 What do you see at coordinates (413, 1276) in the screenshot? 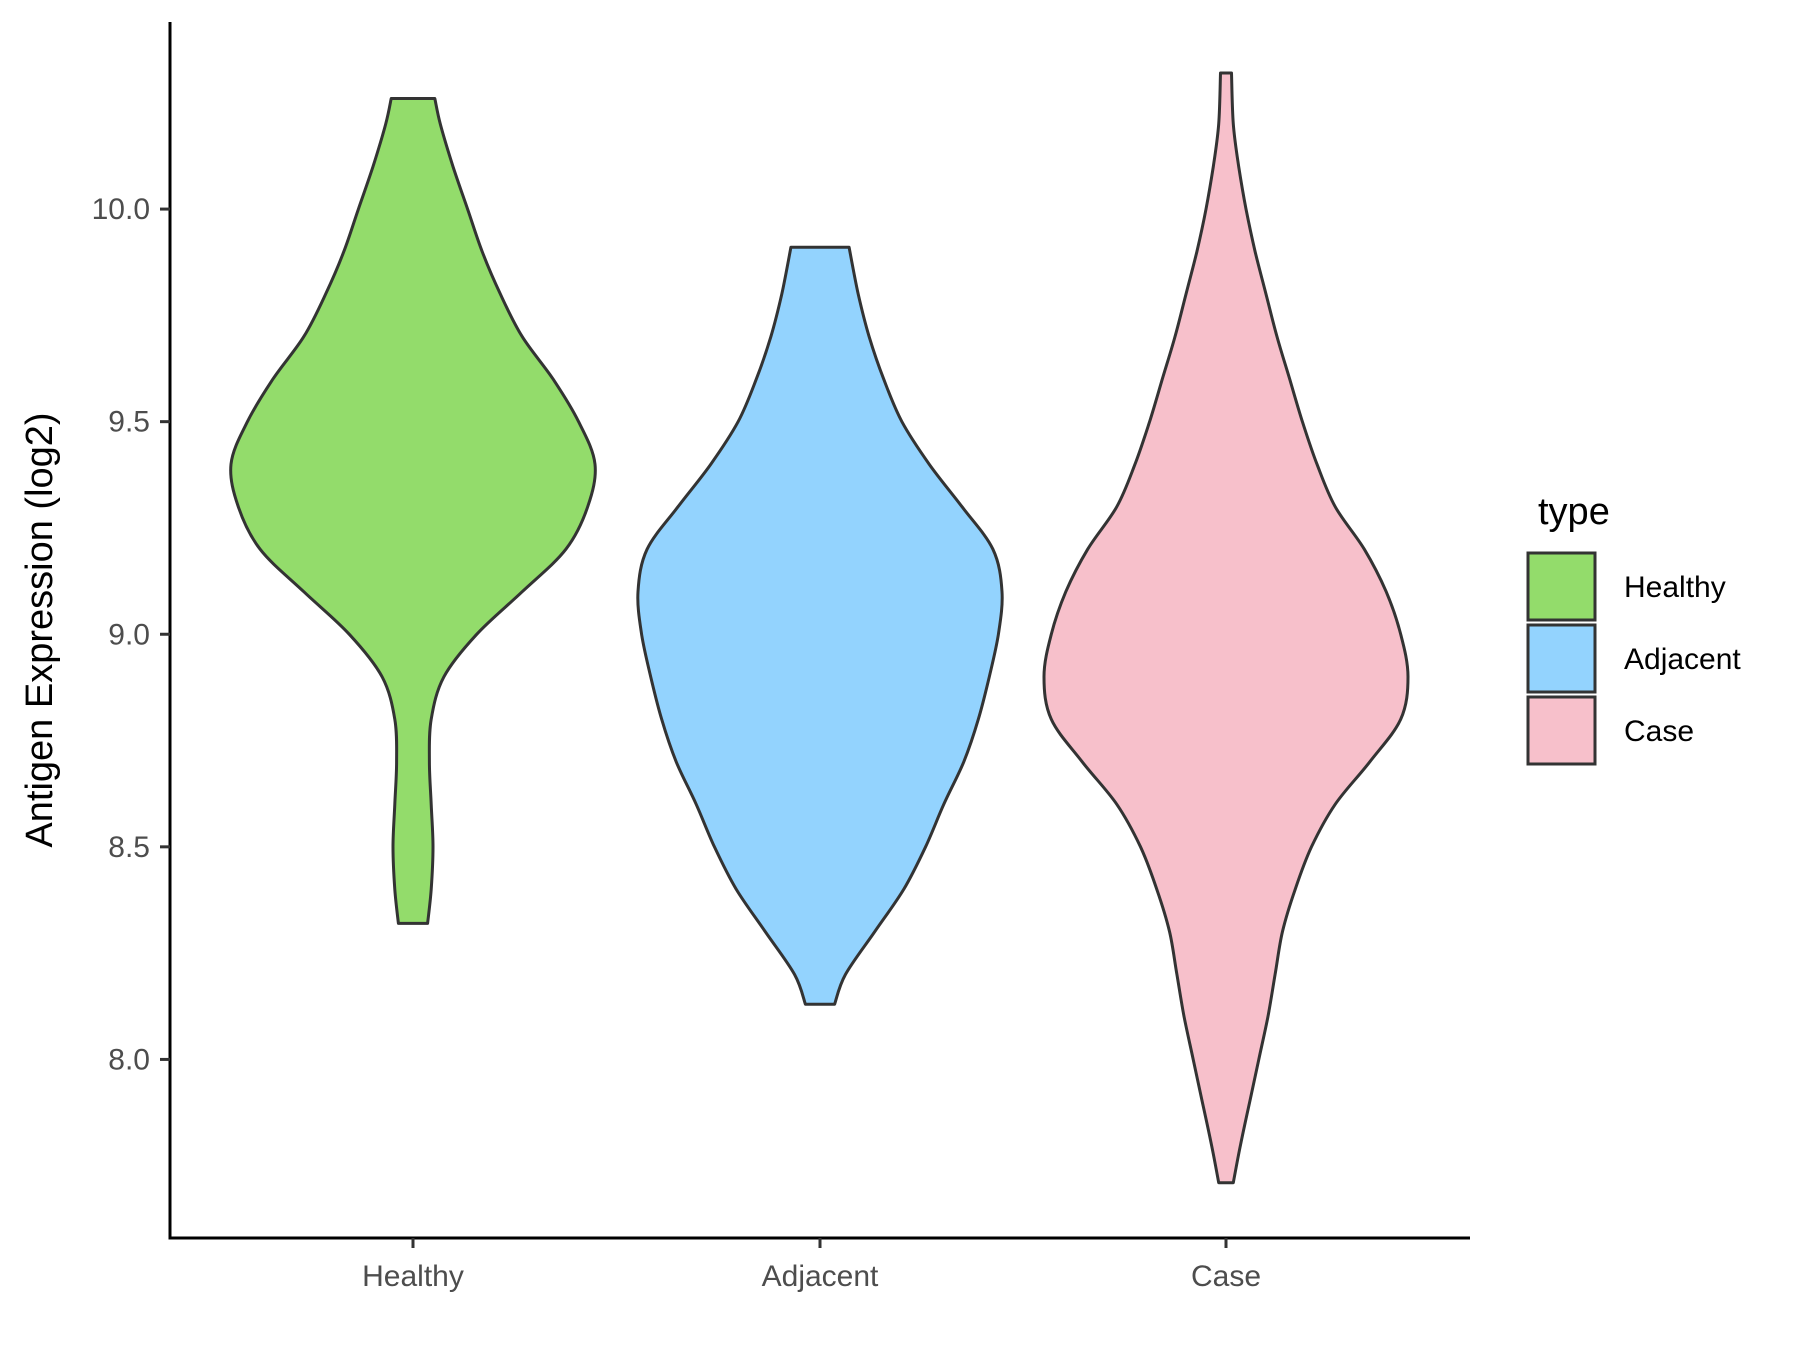
I see `x-tick-label: Healthy` at bounding box center [413, 1276].